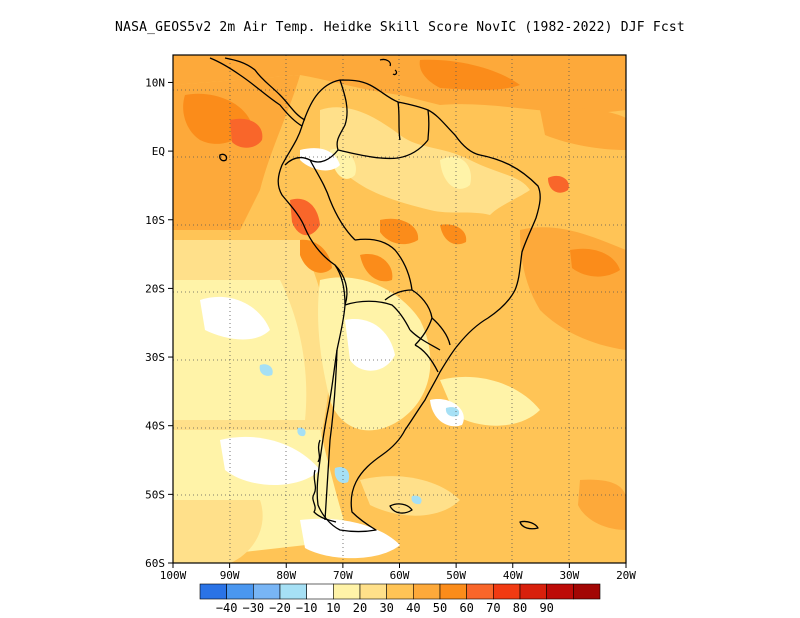 The width and height of the screenshot is (800, 618). I want to click on colorbar-label: 60, so click(466, 608).